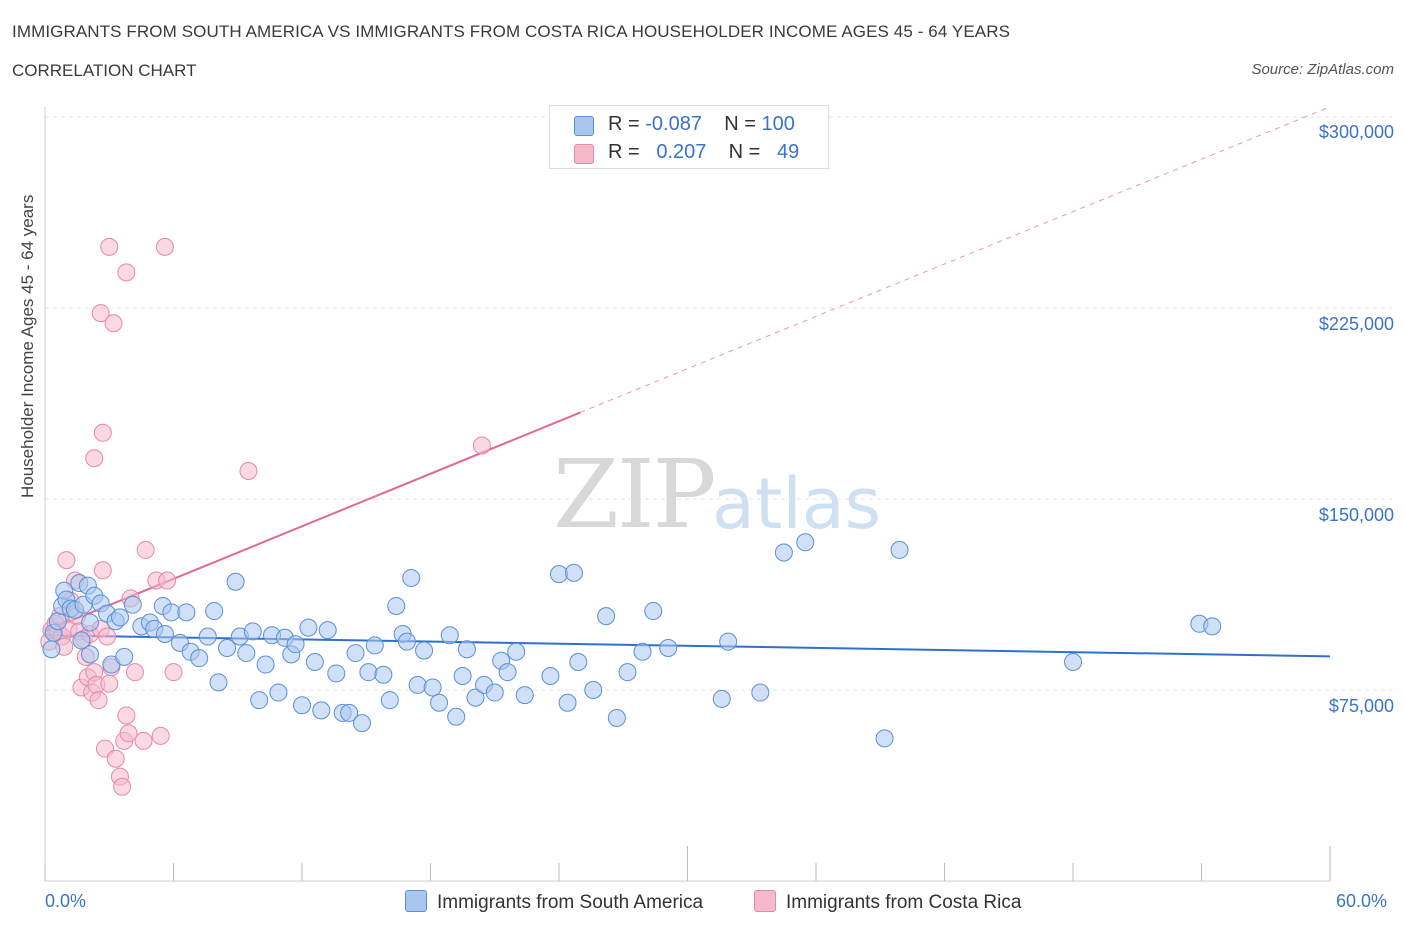 The height and width of the screenshot is (930, 1406). What do you see at coordinates (1362, 901) in the screenshot?
I see `x-tick-label: 60.0%` at bounding box center [1362, 901].